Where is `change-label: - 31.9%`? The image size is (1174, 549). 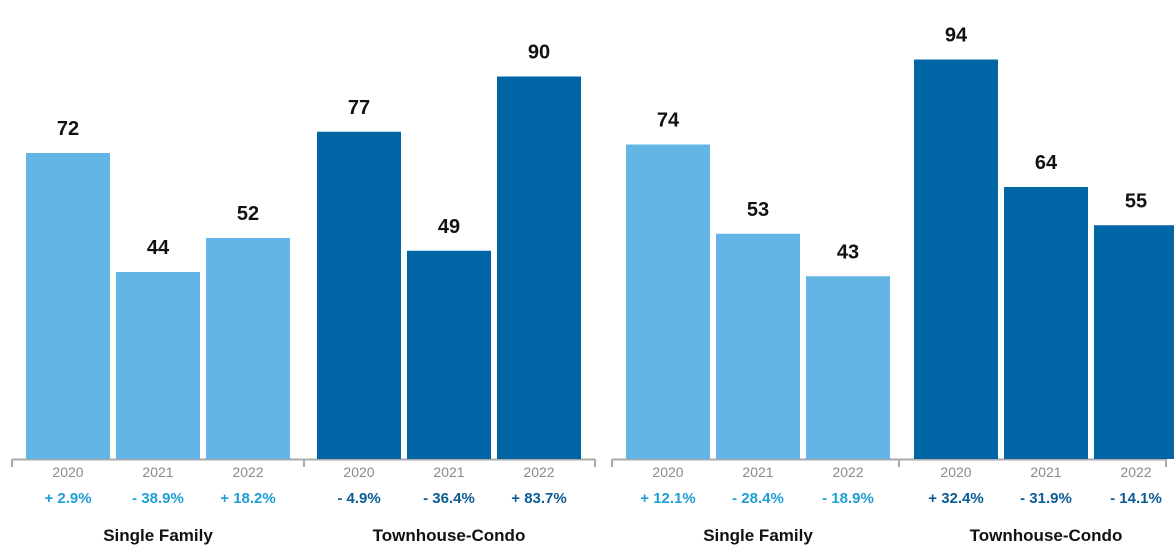 change-label: - 31.9% is located at coordinates (1046, 498).